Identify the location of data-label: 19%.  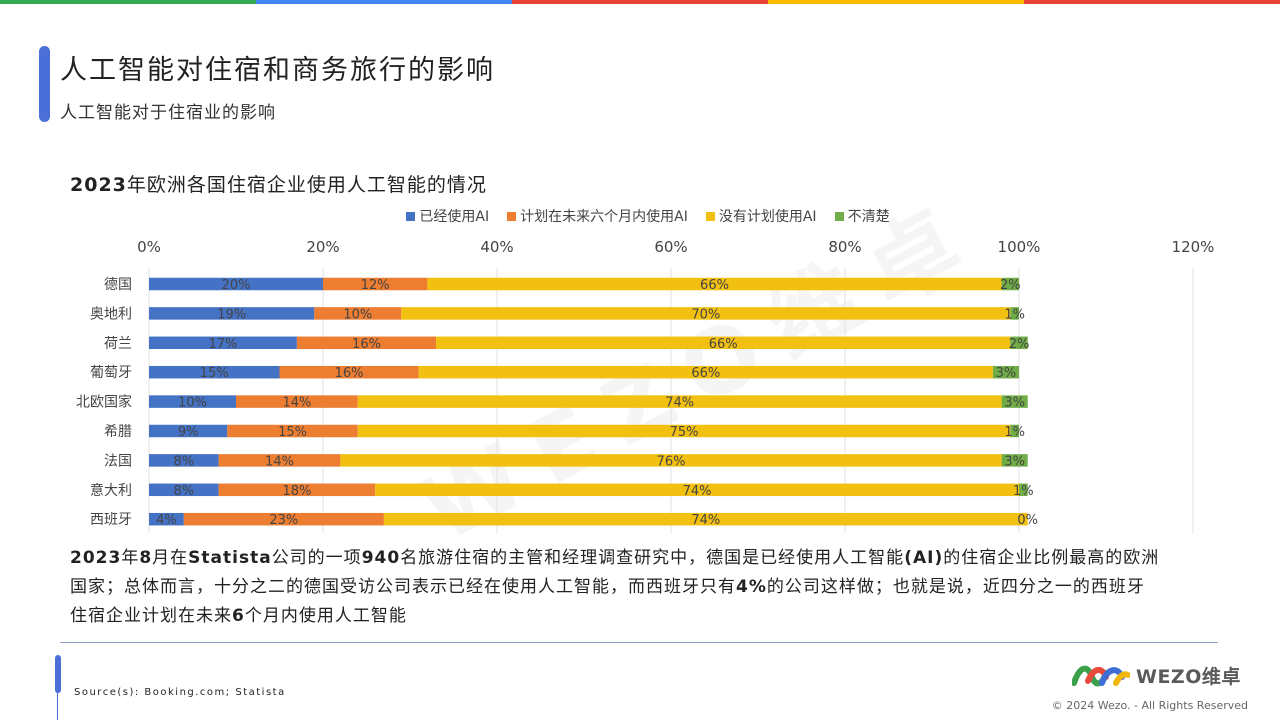
(231, 314).